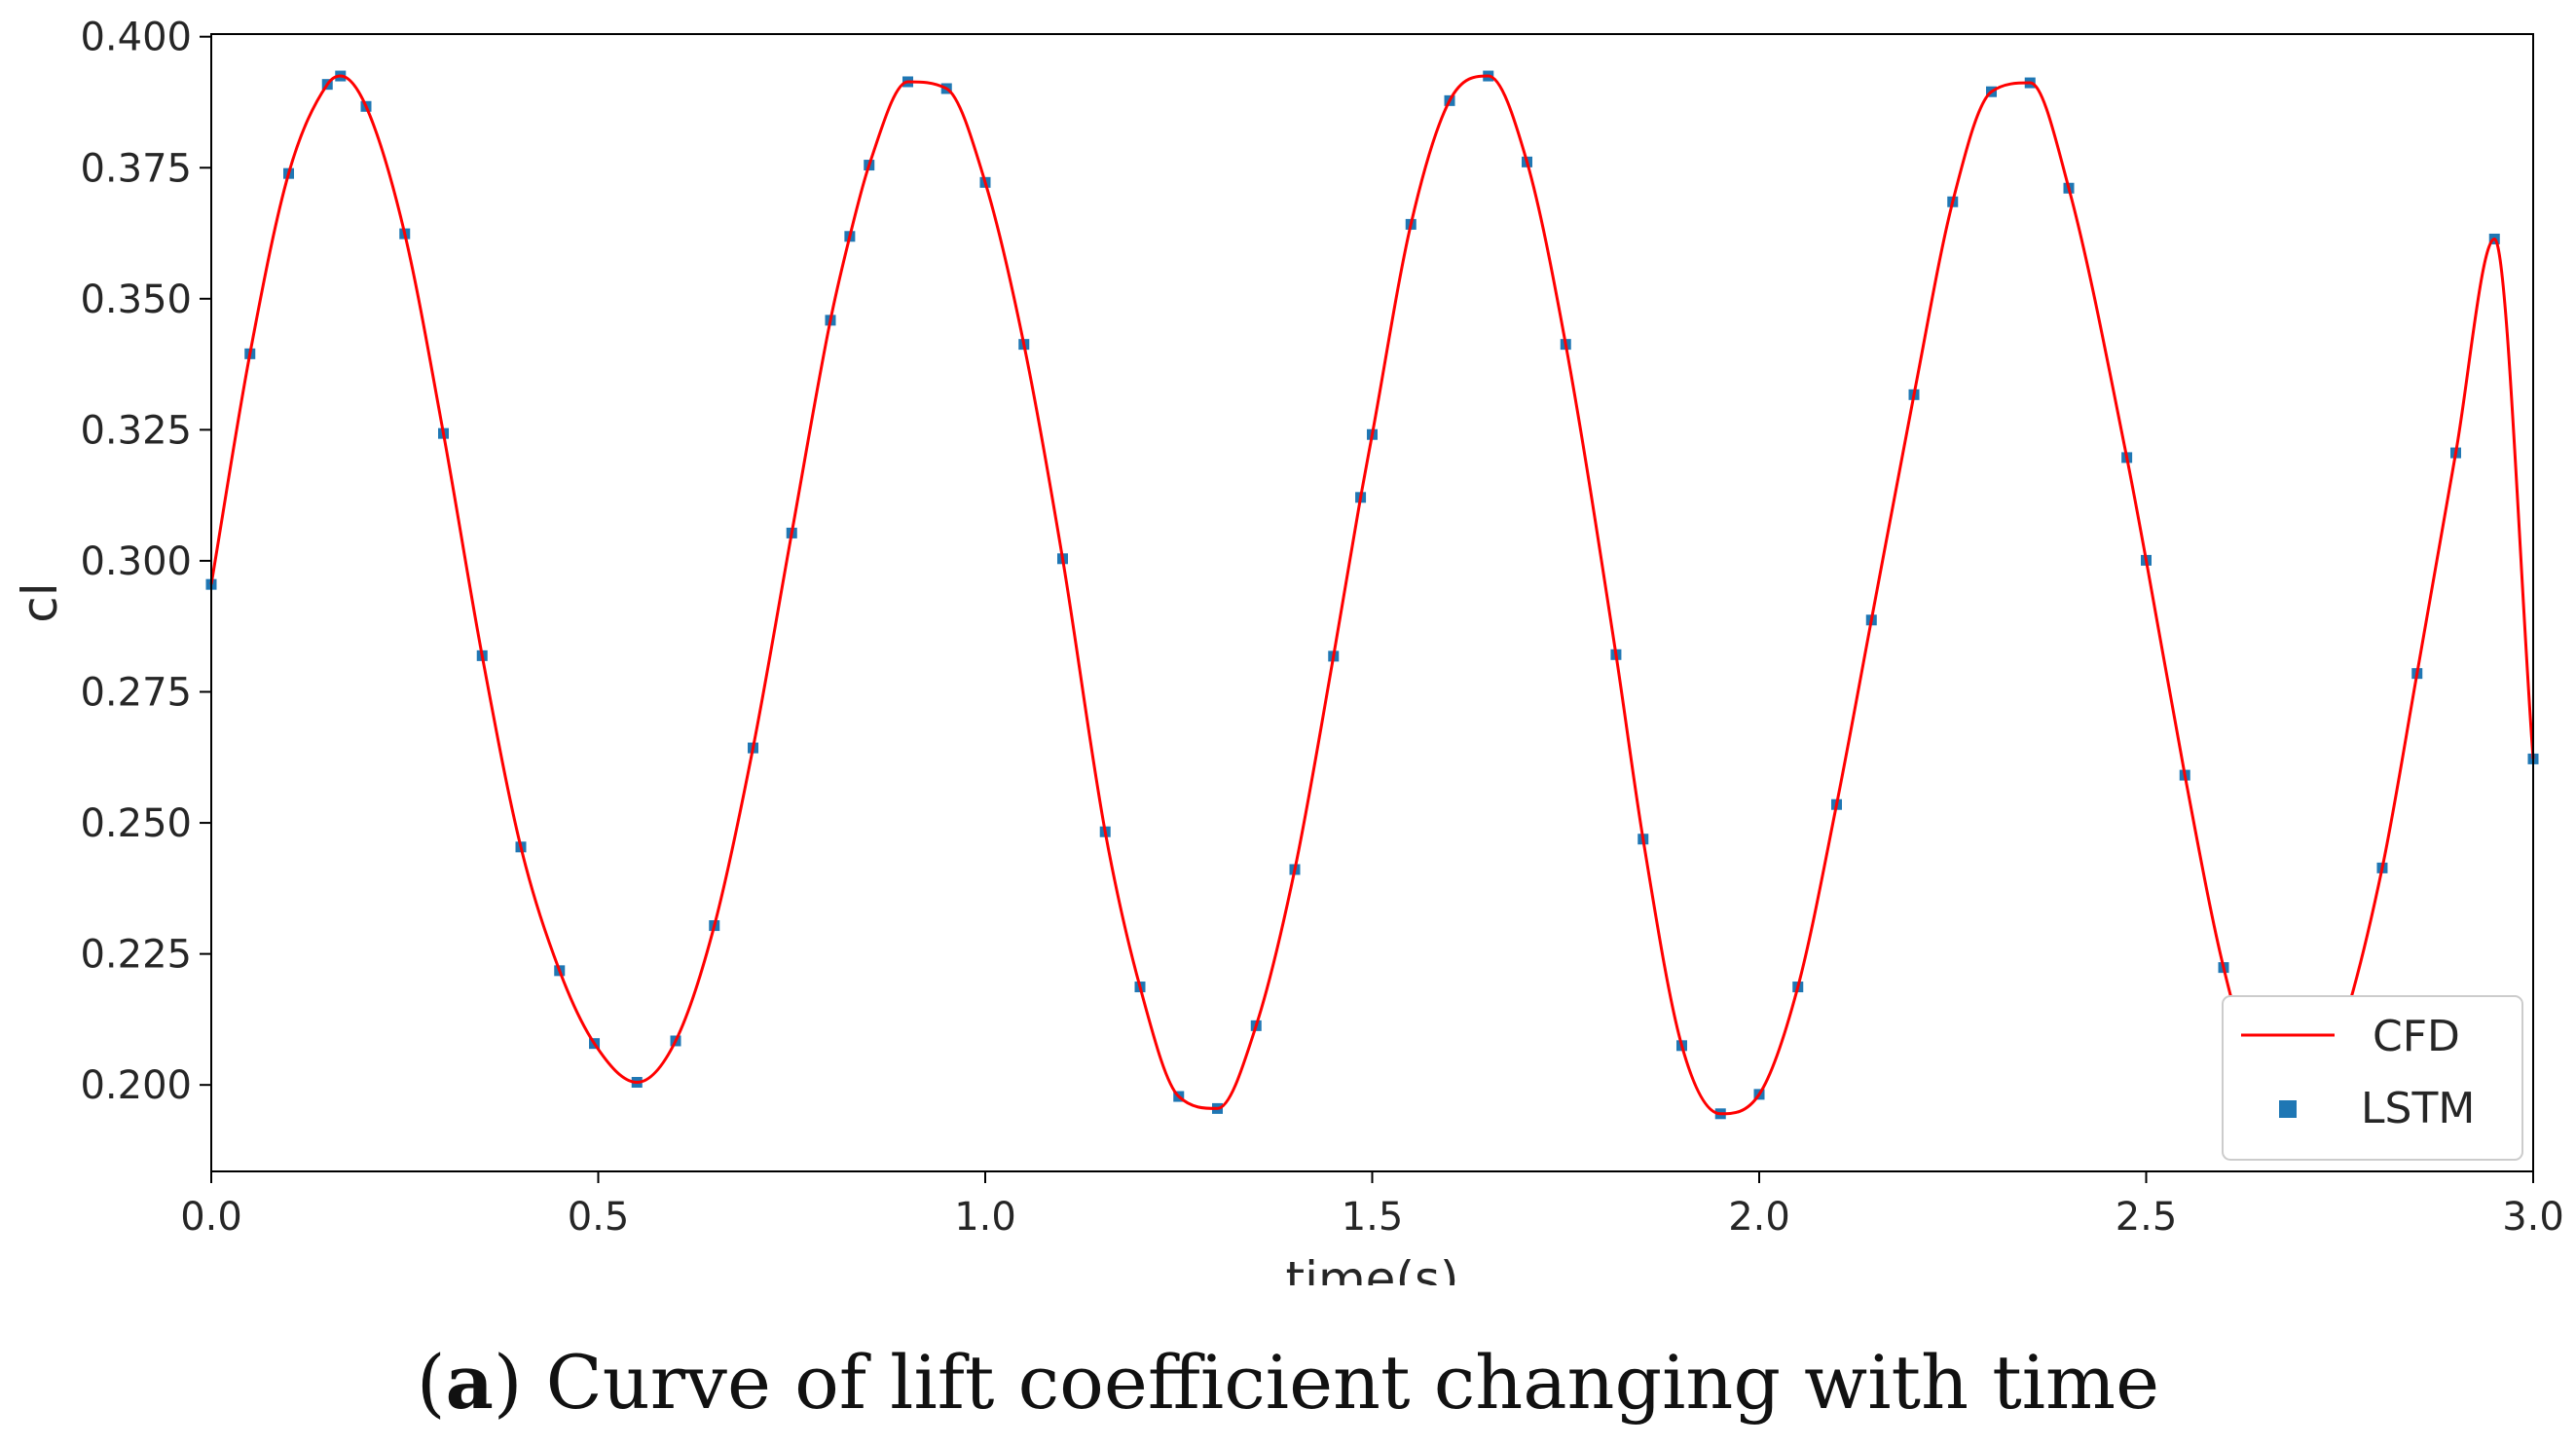 The image size is (2576, 1446). Describe the element at coordinates (136, 955) in the screenshot. I see `y-tick-label: 0.225` at that location.